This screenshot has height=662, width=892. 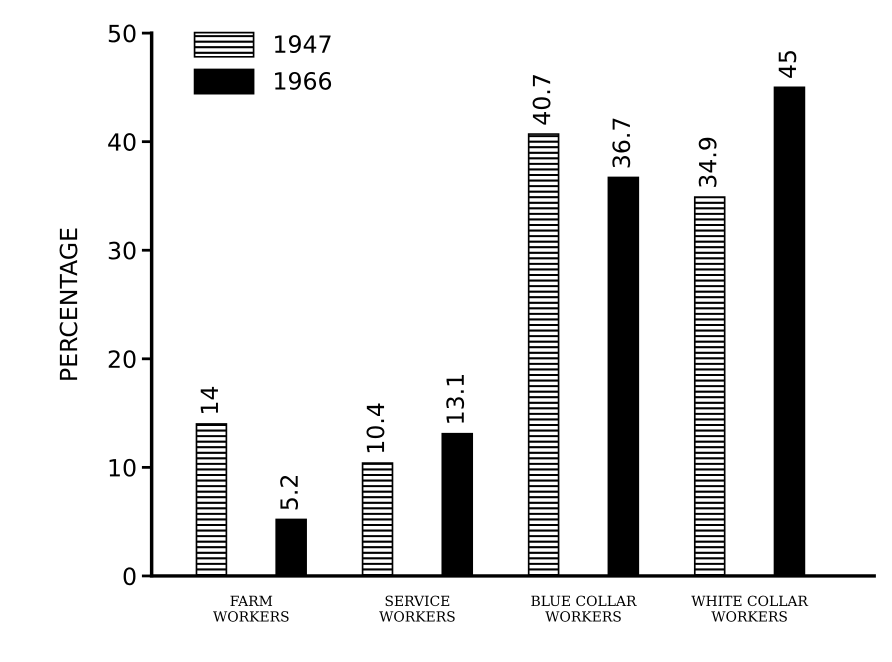 What do you see at coordinates (209, 400) in the screenshot?
I see `data-label: 14` at bounding box center [209, 400].